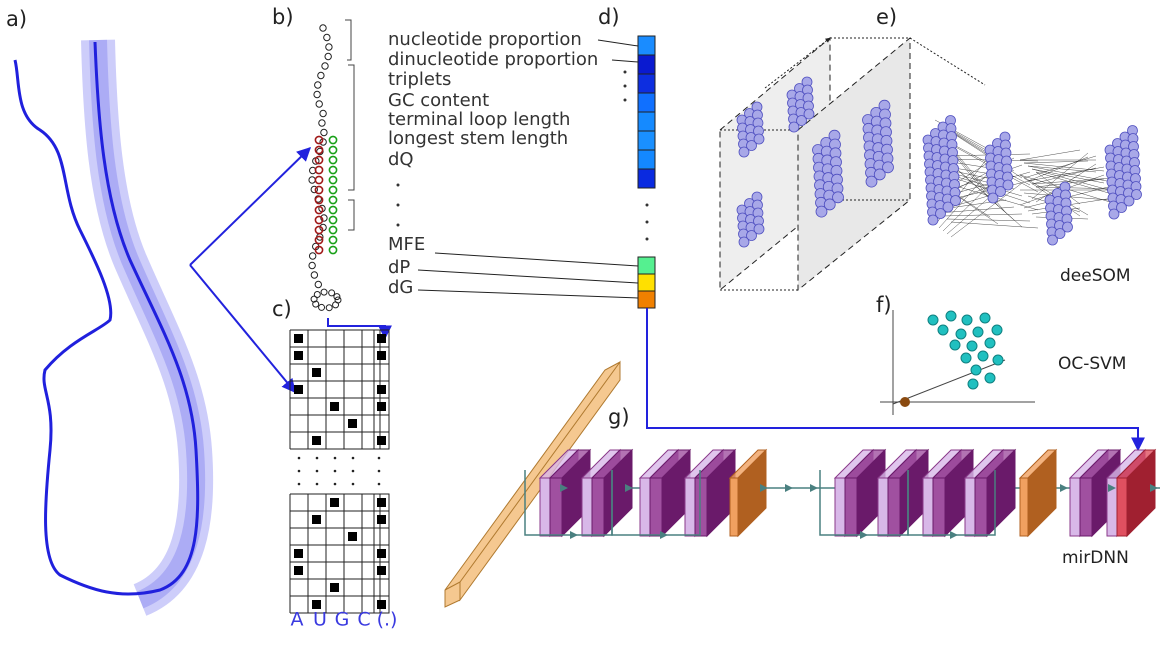 This screenshot has height=645, width=1176. I want to click on connector, so click(536, 259).